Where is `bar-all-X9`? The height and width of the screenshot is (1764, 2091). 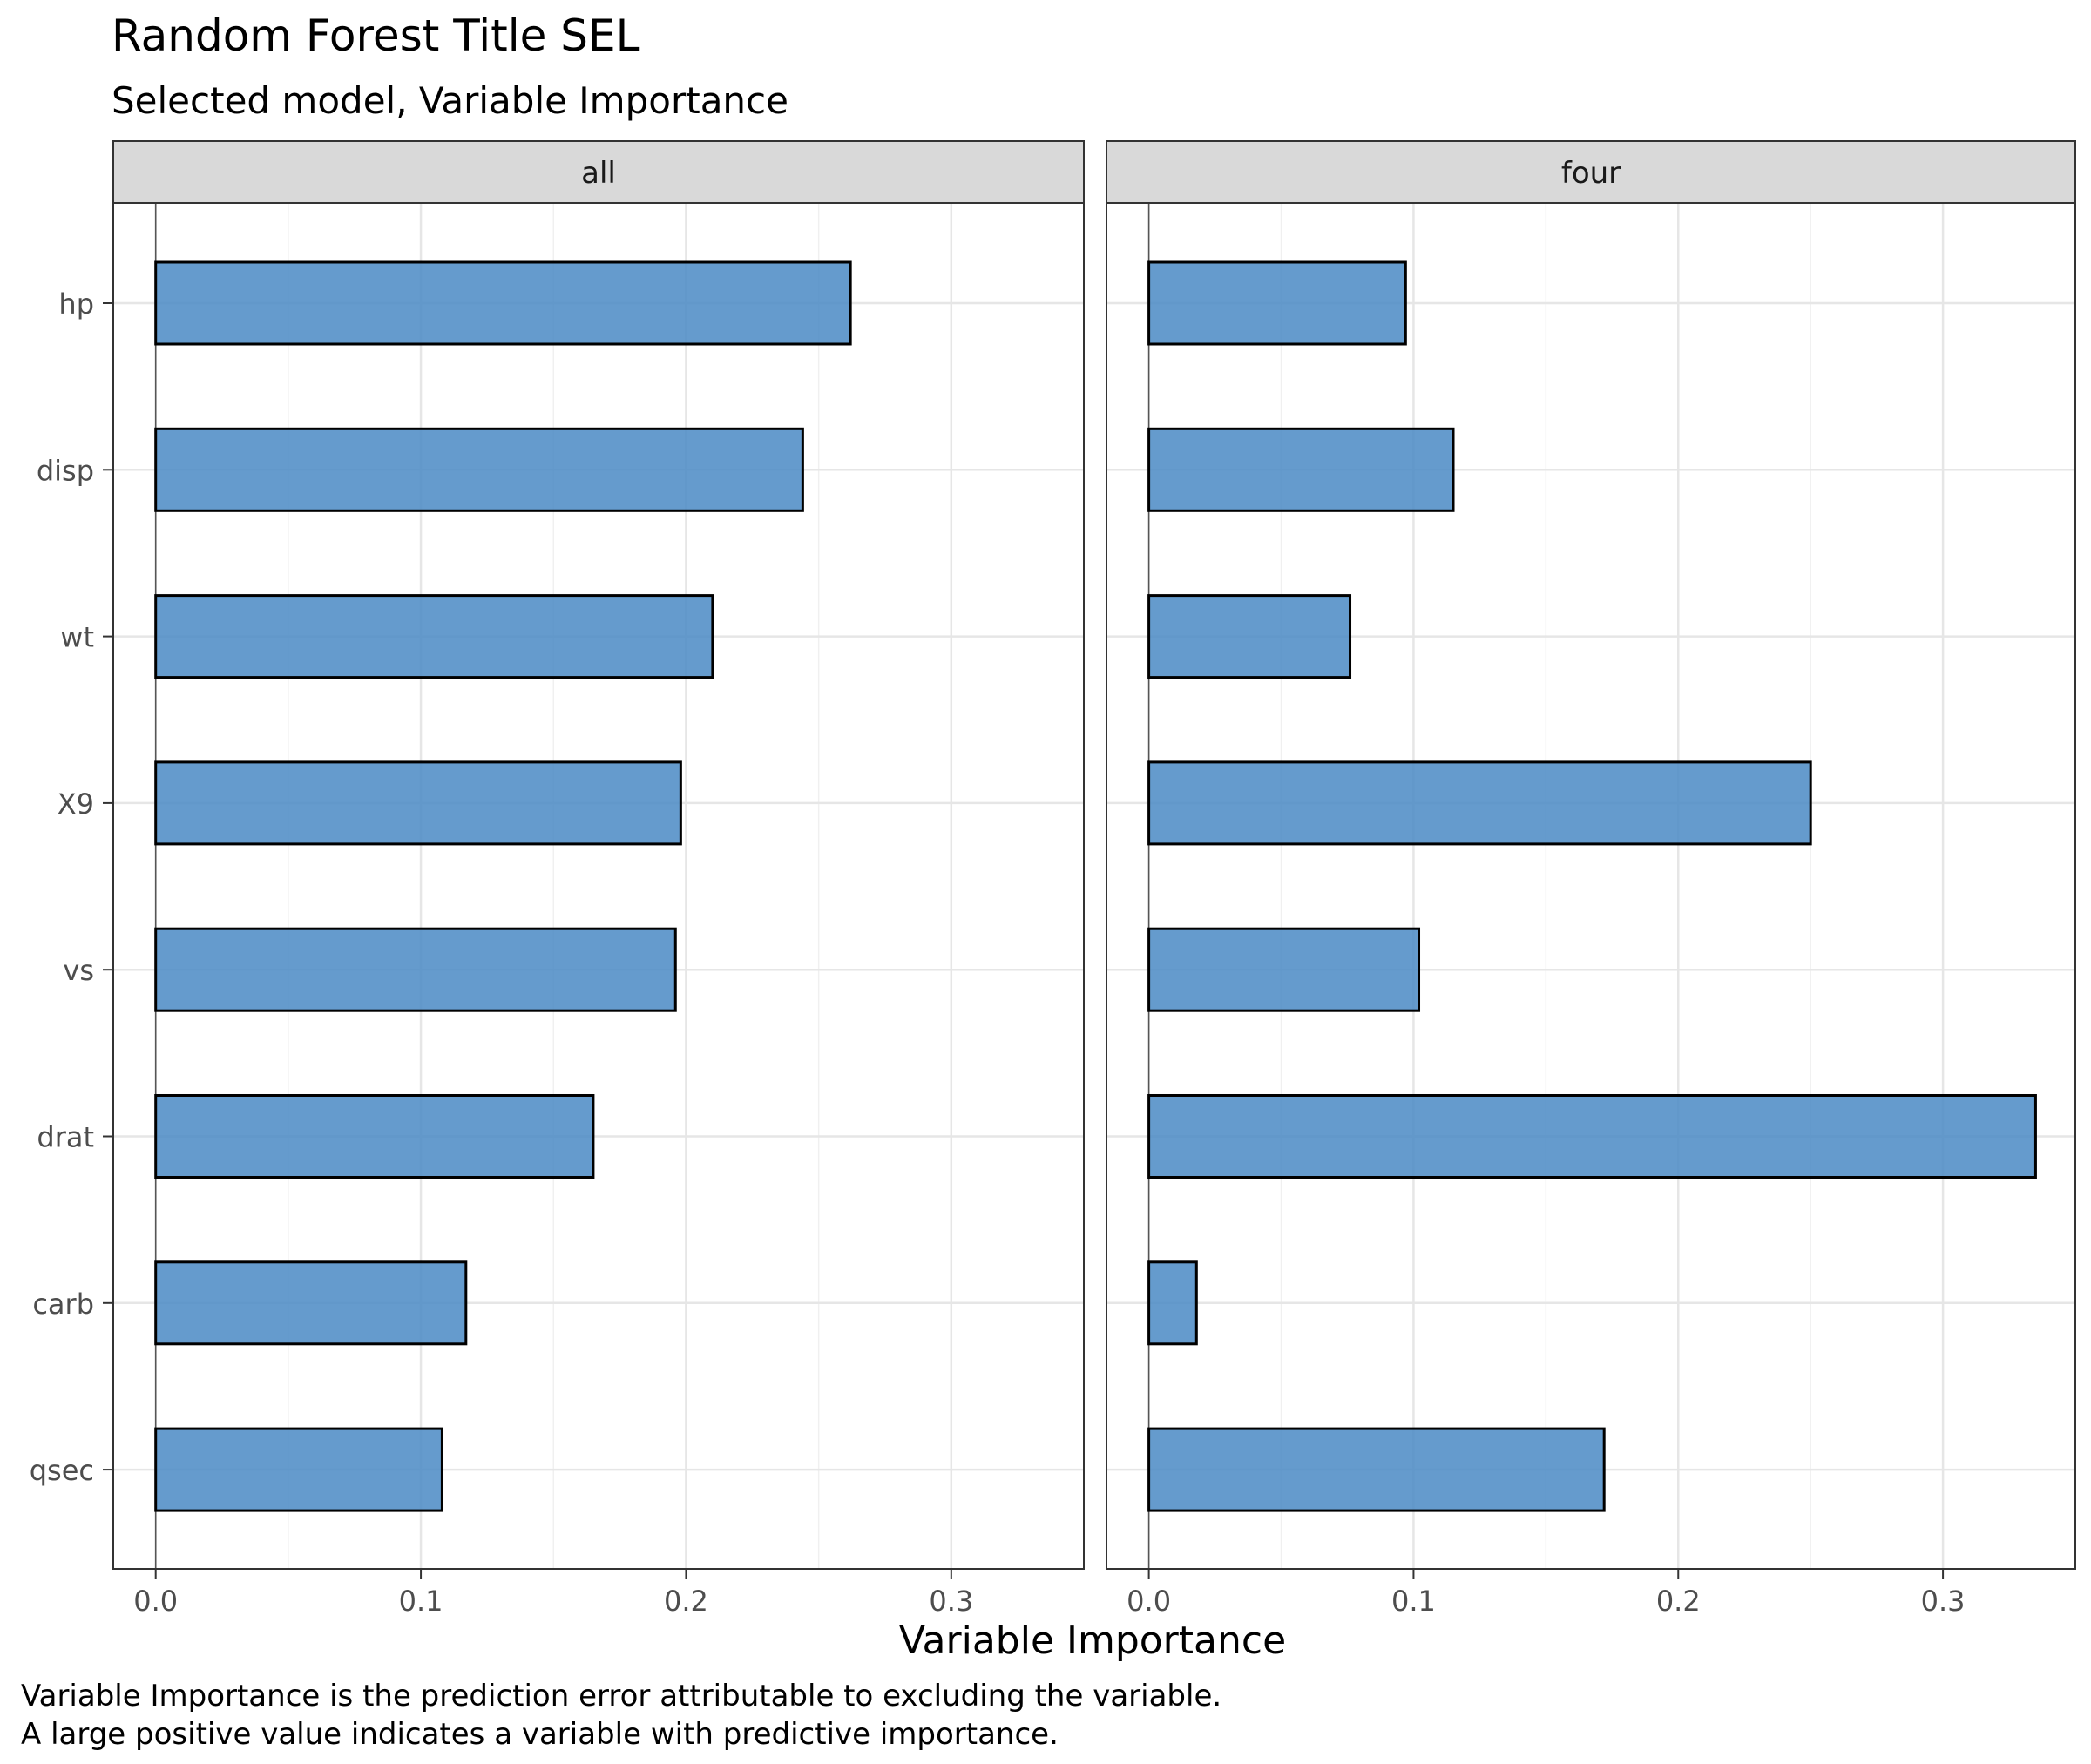
bar-all-X9 is located at coordinates (418, 803).